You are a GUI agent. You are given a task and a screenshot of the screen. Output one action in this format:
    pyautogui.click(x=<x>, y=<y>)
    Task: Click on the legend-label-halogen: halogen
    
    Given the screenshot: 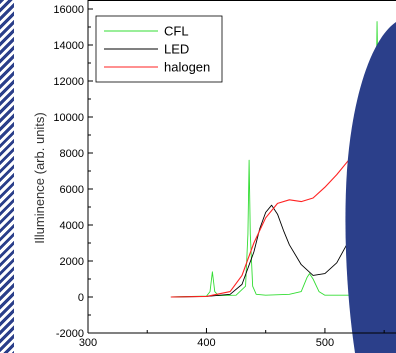 What is the action you would take?
    pyautogui.click(x=187, y=67)
    